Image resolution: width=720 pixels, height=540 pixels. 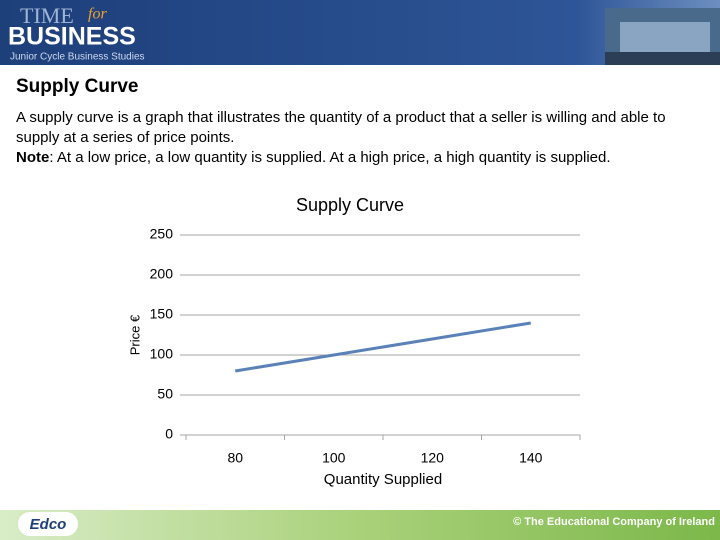 What do you see at coordinates (235, 458) in the screenshot?
I see `x-tick-label: 80` at bounding box center [235, 458].